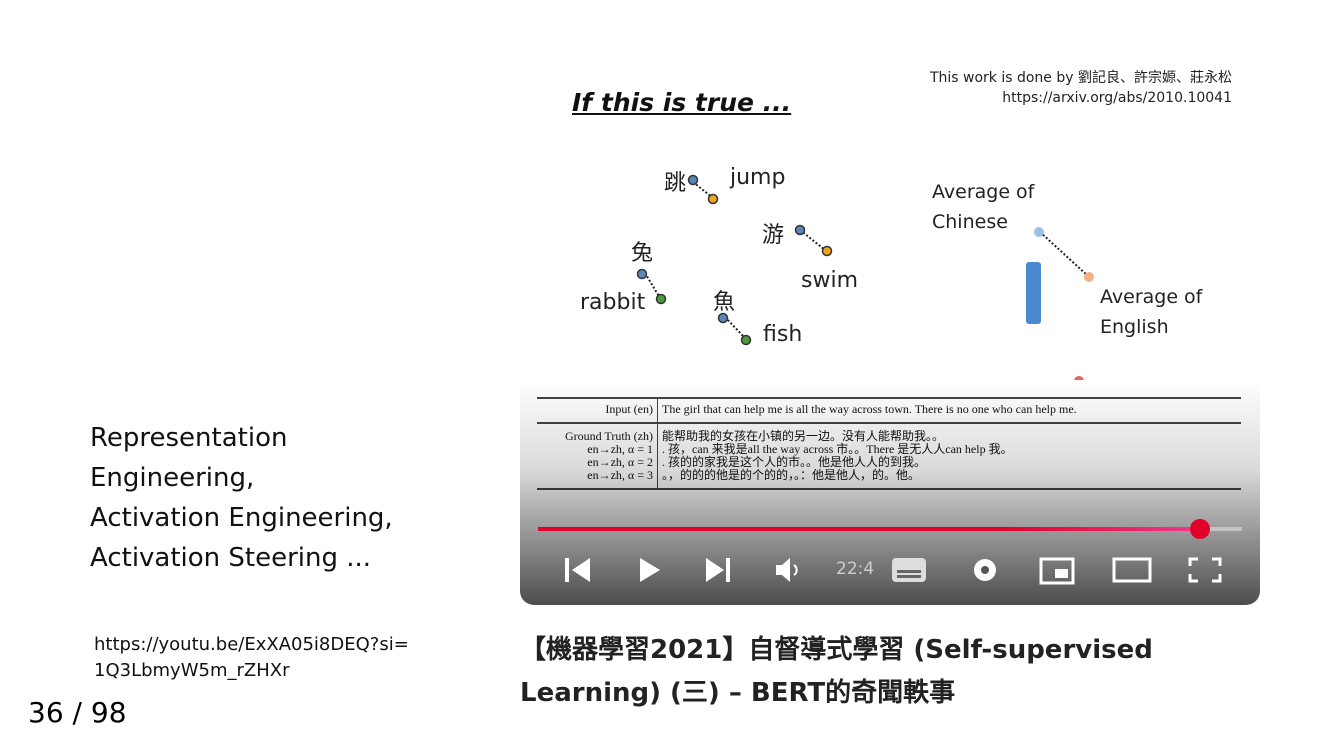 The width and height of the screenshot is (1334, 750). What do you see at coordinates (675, 183) in the screenshot?
I see `word-zh: 跳` at bounding box center [675, 183].